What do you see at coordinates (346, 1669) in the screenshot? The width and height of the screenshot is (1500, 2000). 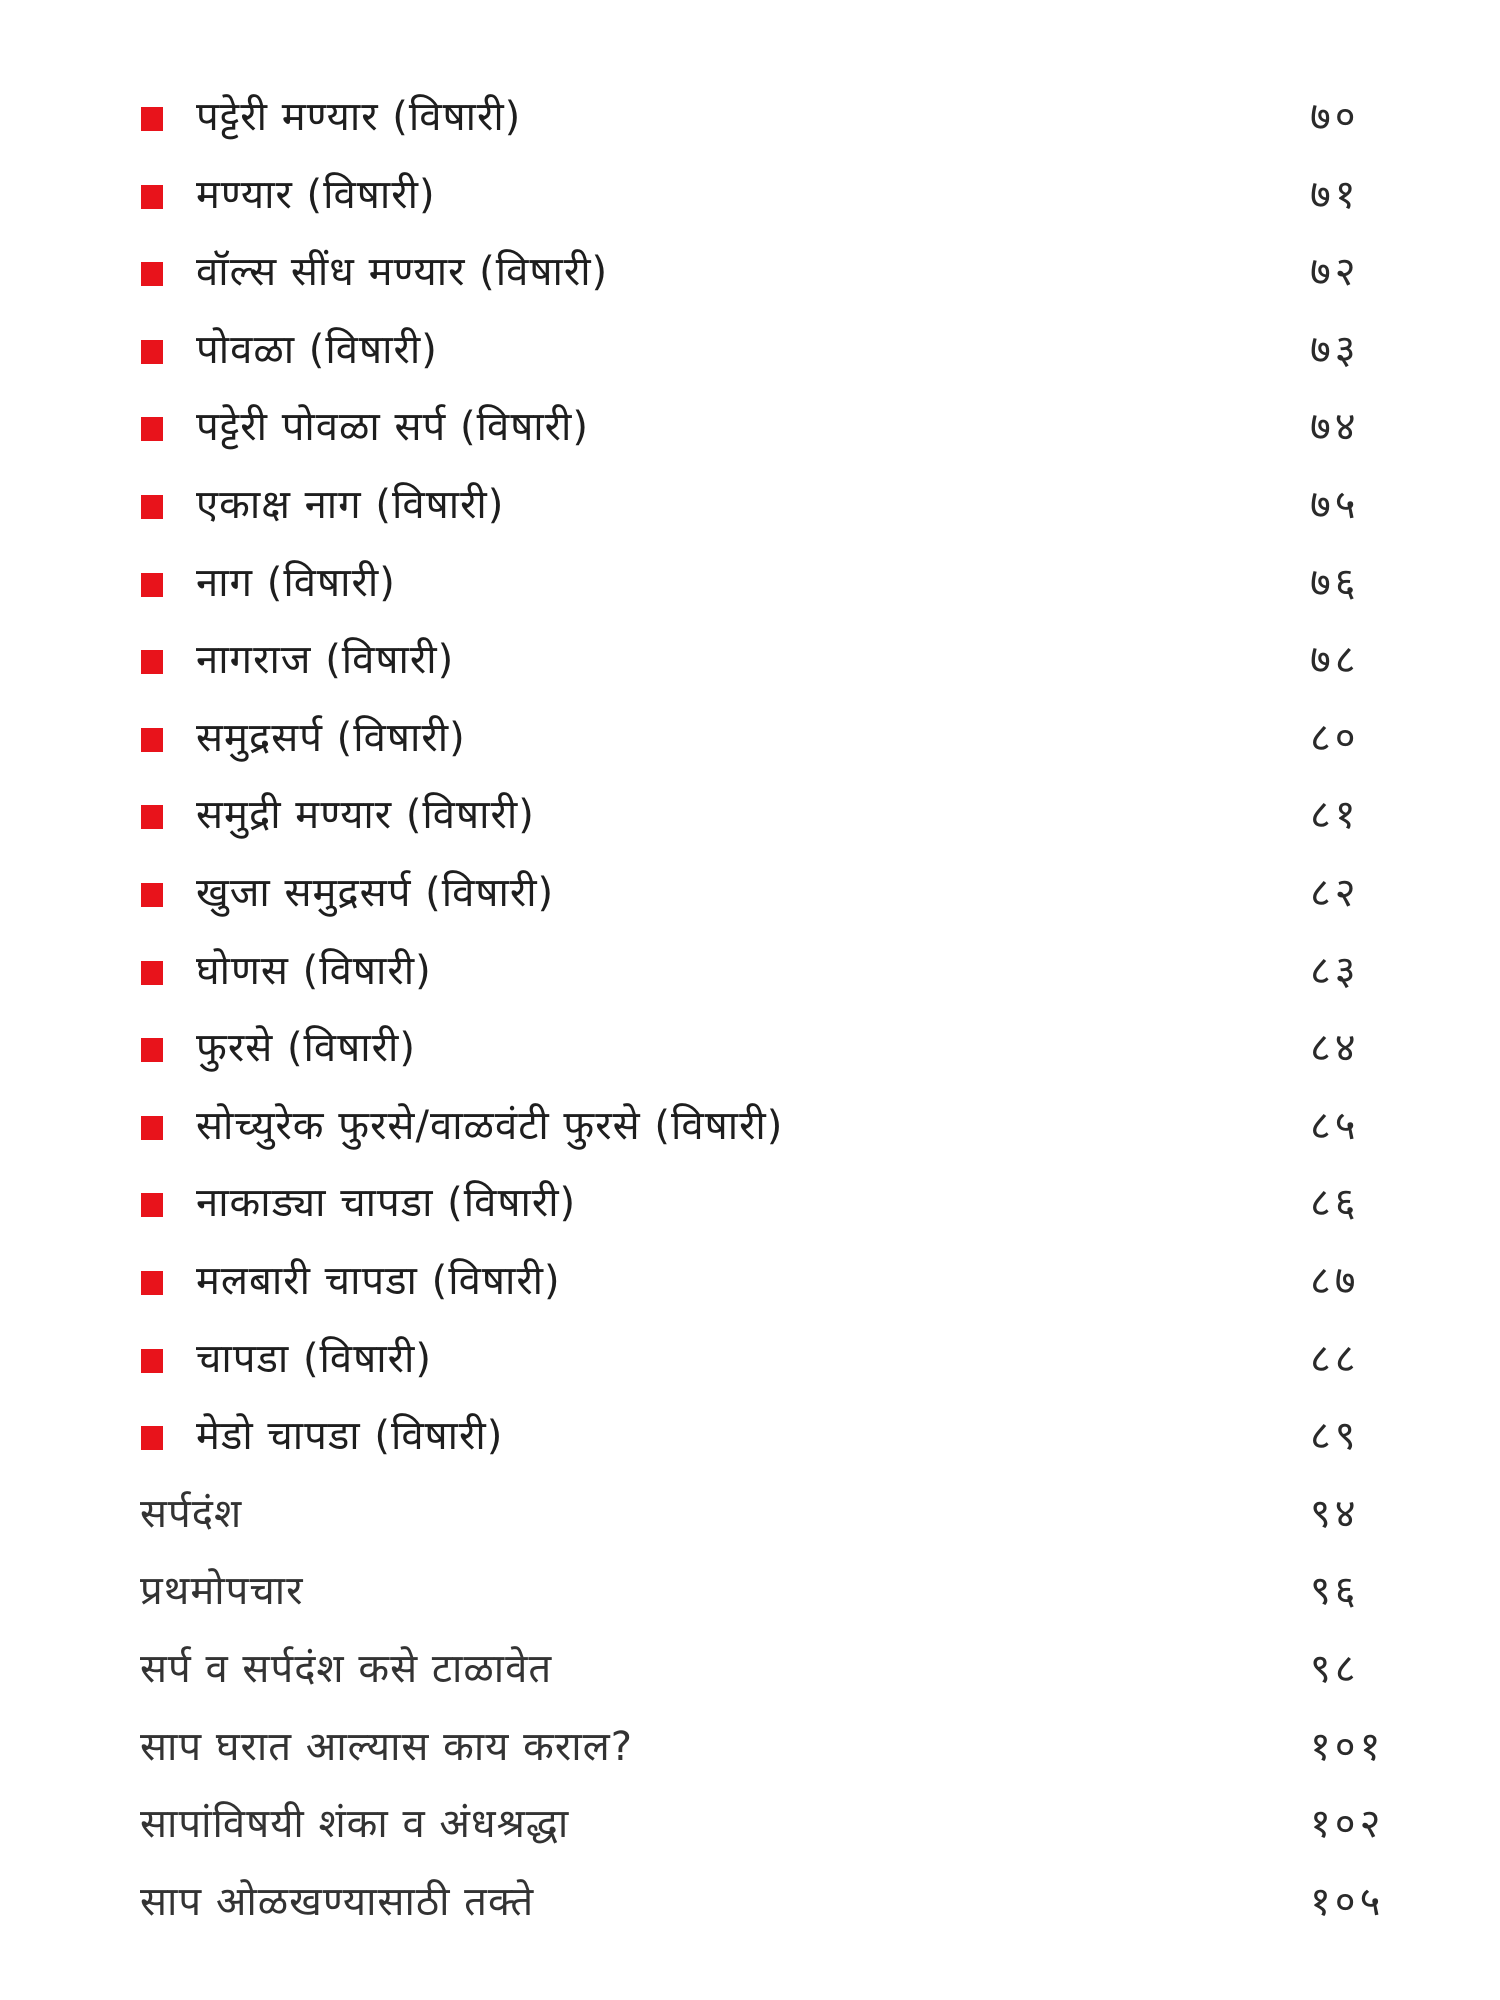 I see `toc-entry-title: सर्प व सर्पदंश कसे टाळावेत` at bounding box center [346, 1669].